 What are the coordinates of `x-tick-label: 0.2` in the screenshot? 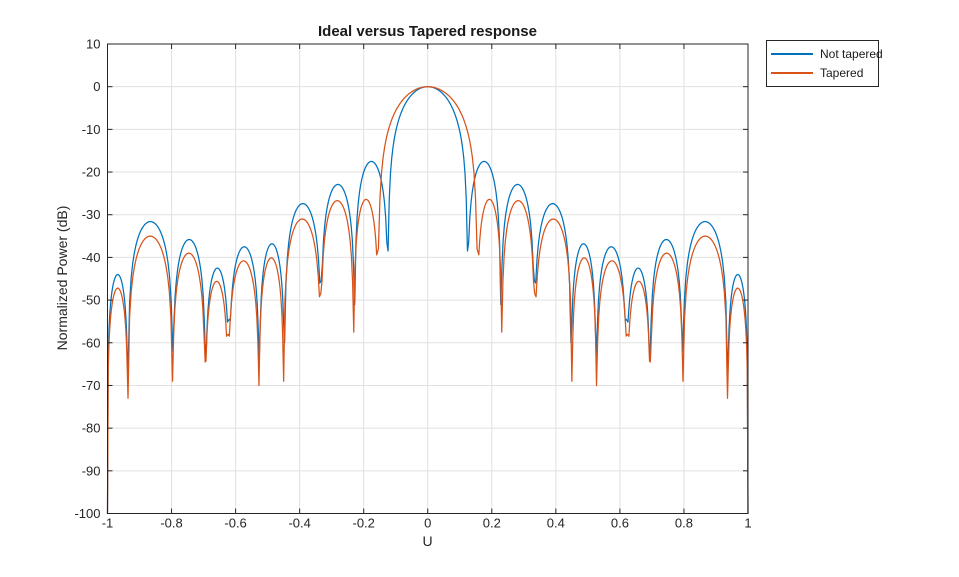 It's located at (492, 523).